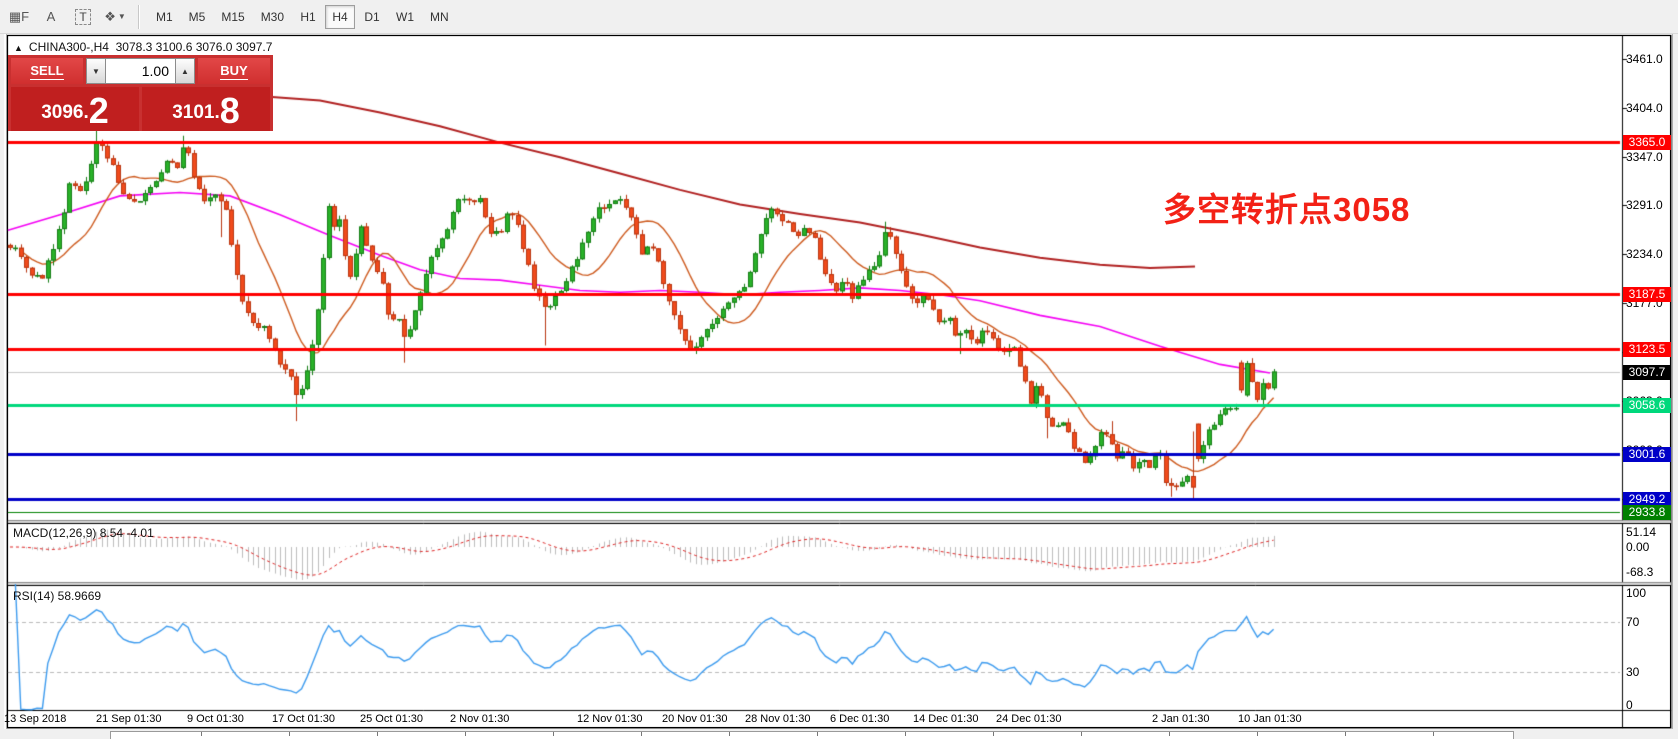 This screenshot has height=739, width=1678. Describe the element at coordinates (1270, 719) in the screenshot. I see `time-axis-label: 10 Jan 01:30` at that location.